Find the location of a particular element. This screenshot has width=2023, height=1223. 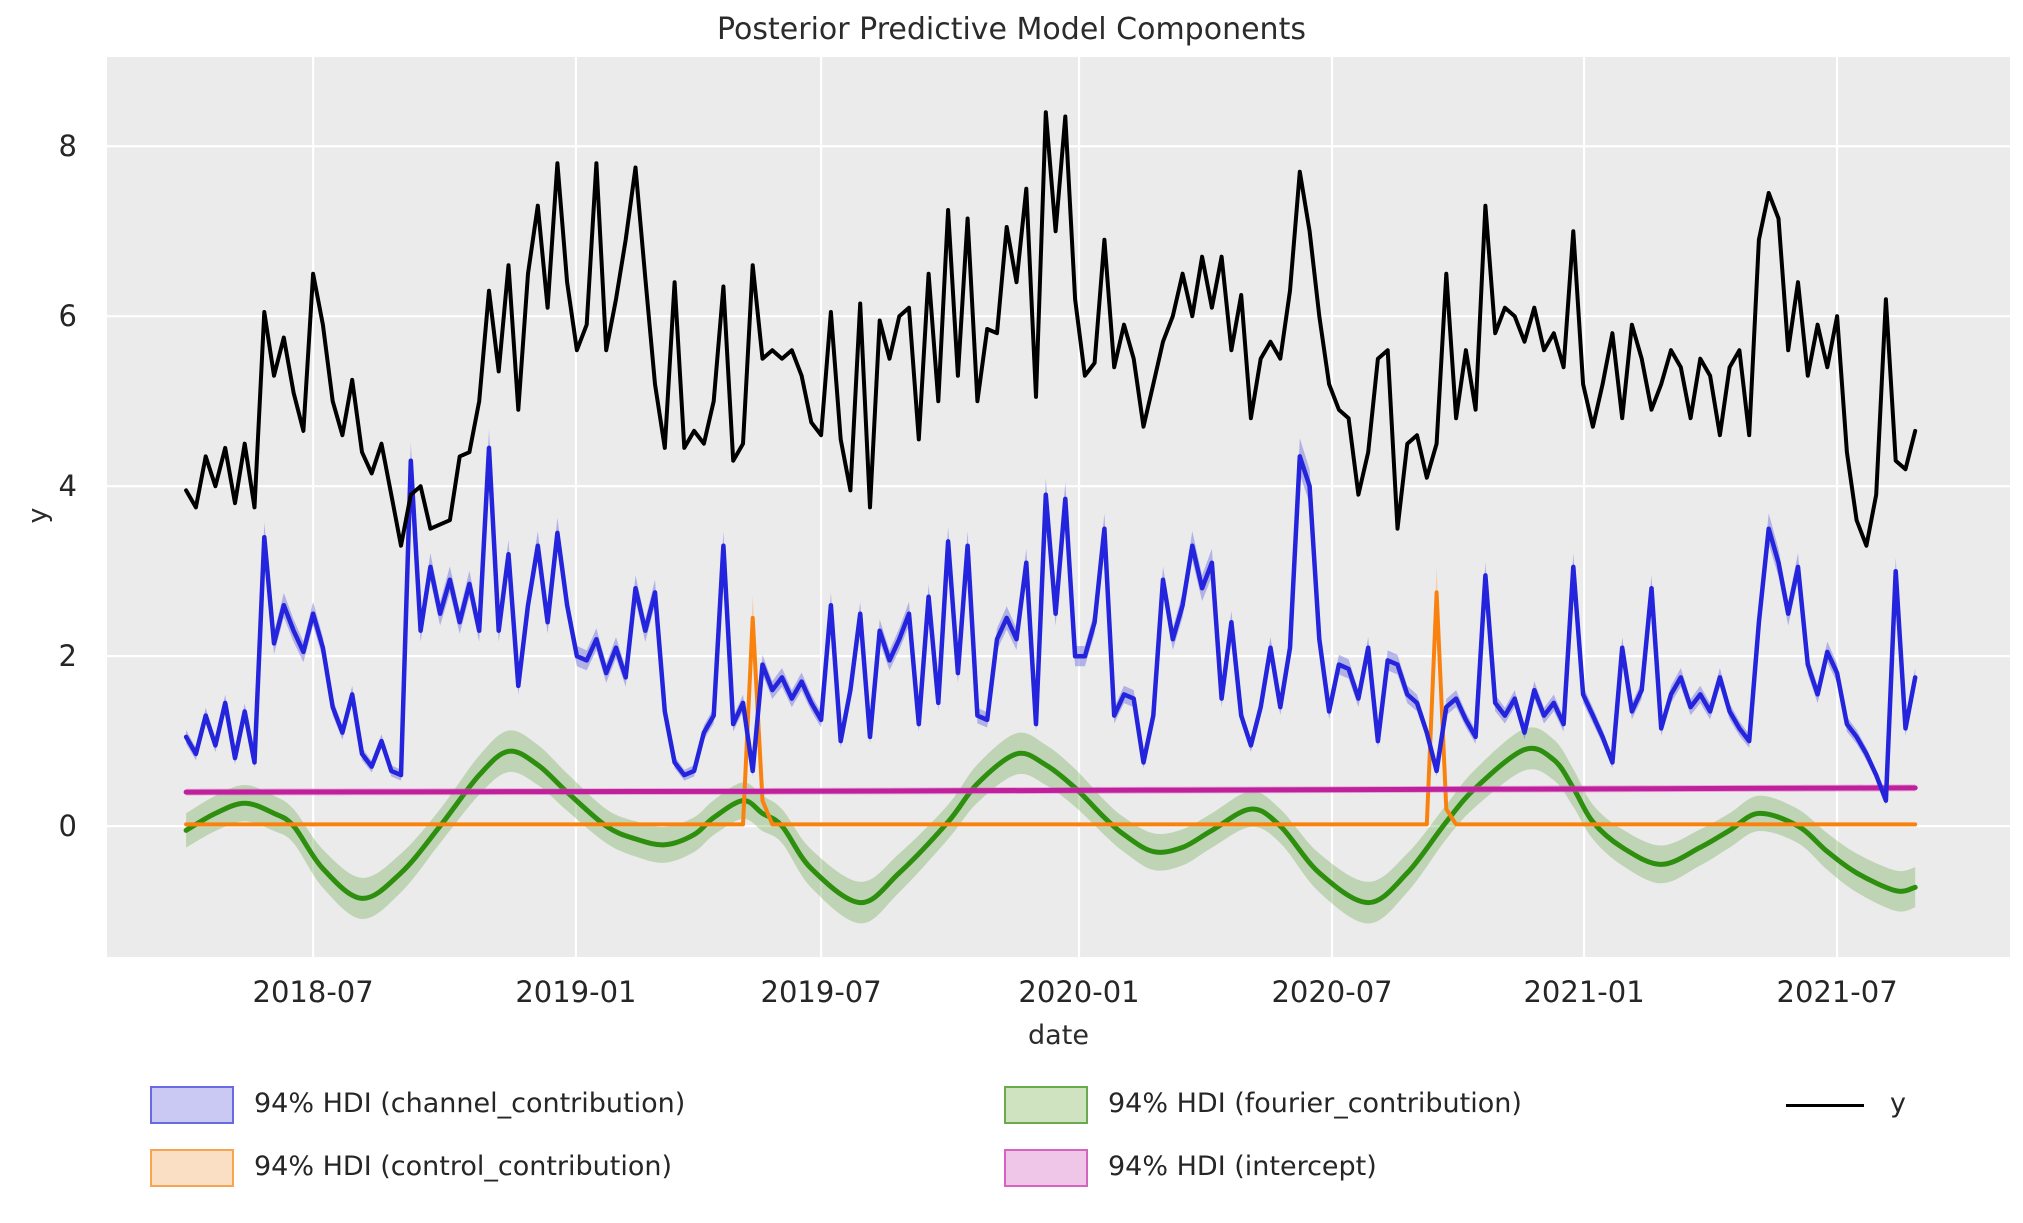

legend-label-control: 94% HDI (control_contribution) is located at coordinates (463, 1166).